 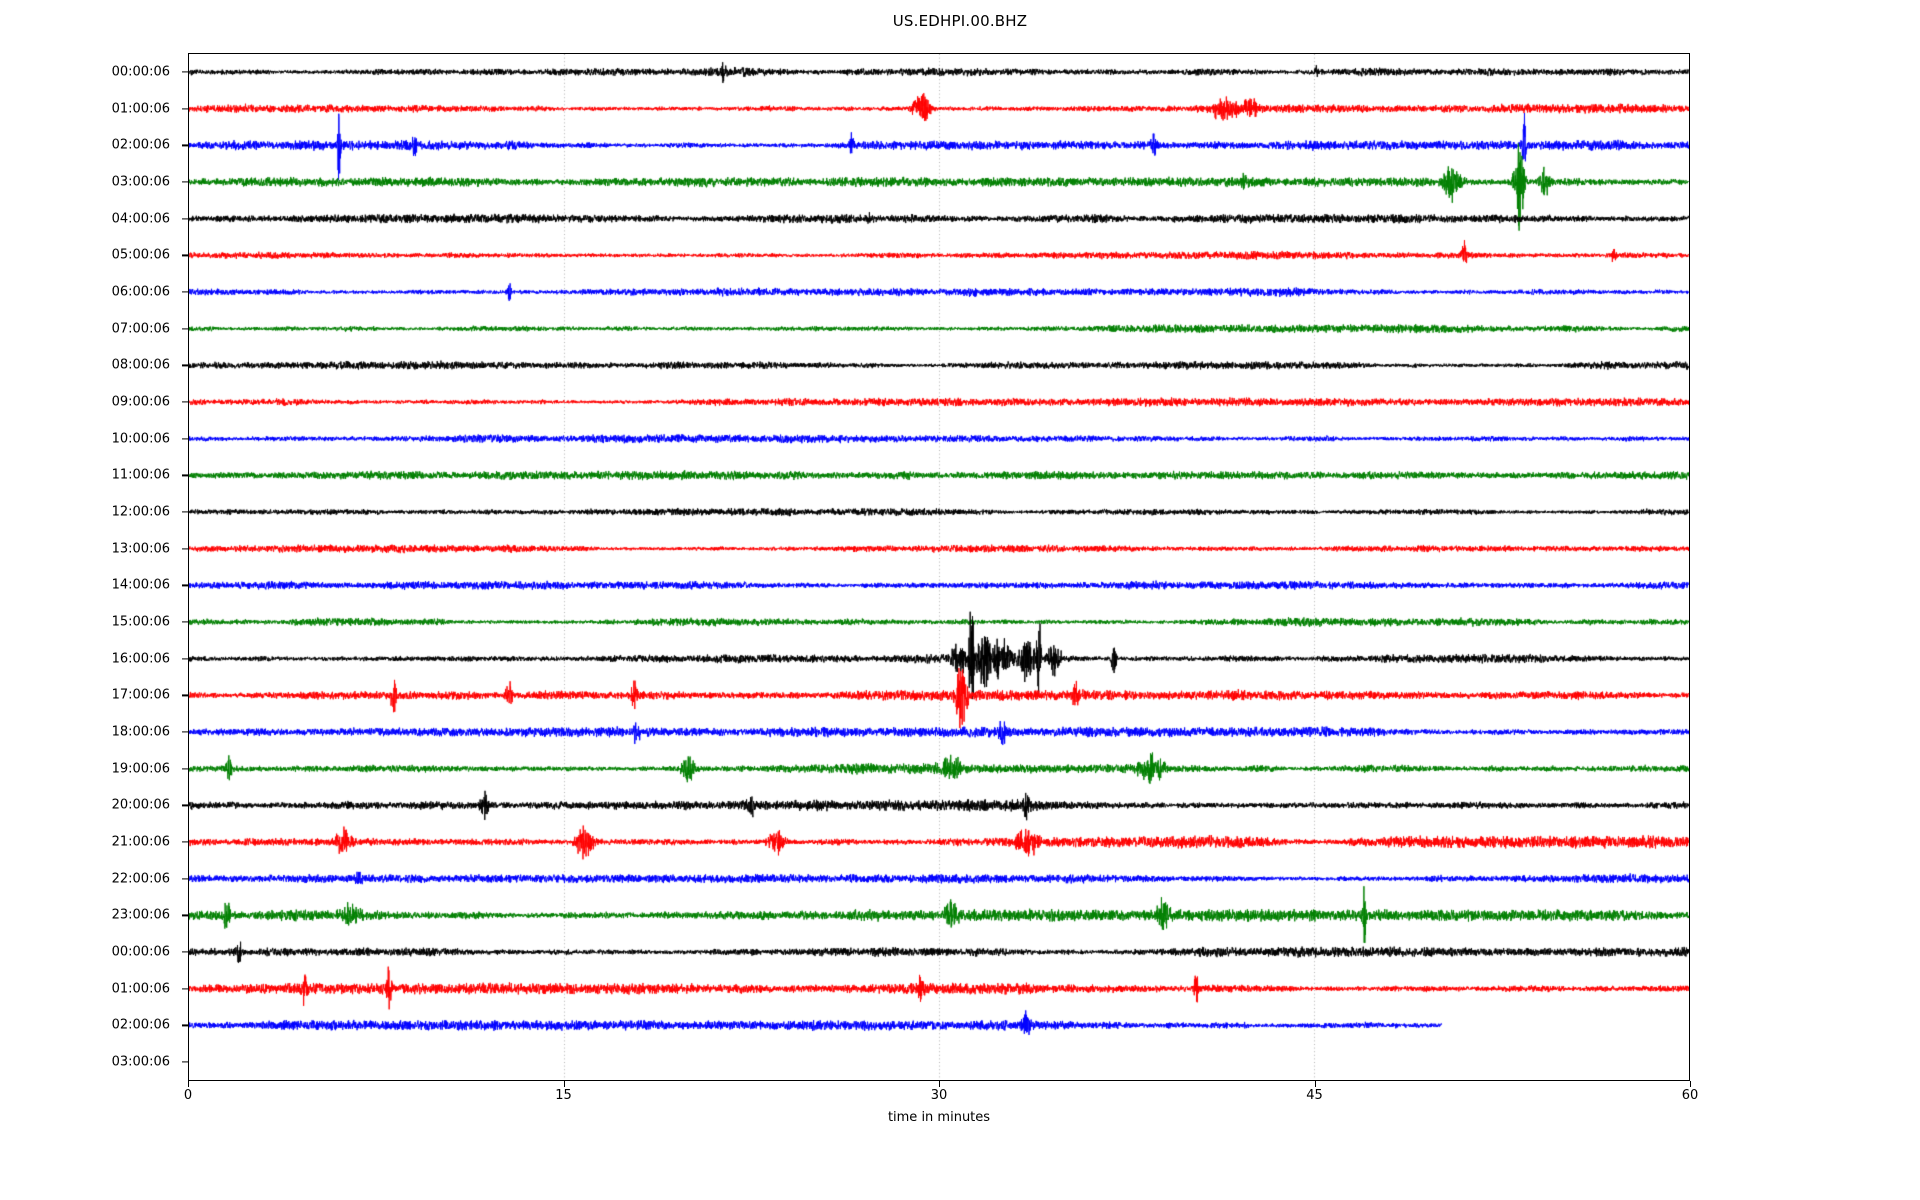 I want to click on y-axis-tick-label: 04:00:06, so click(x=140, y=219).